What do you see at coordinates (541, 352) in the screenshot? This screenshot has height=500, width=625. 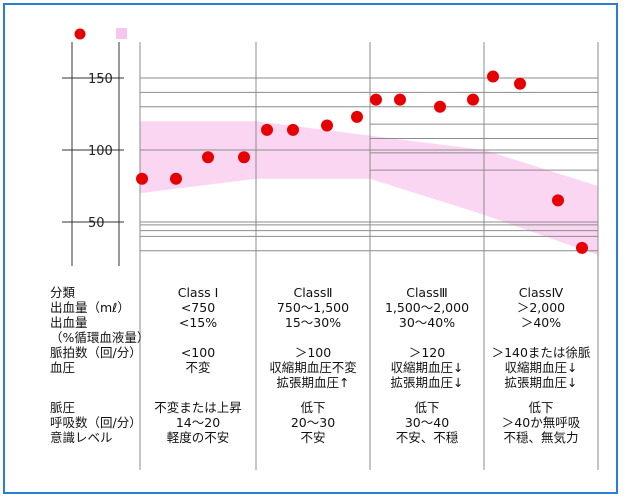 I see `table-cell: ＞140または徐脈` at bounding box center [541, 352].